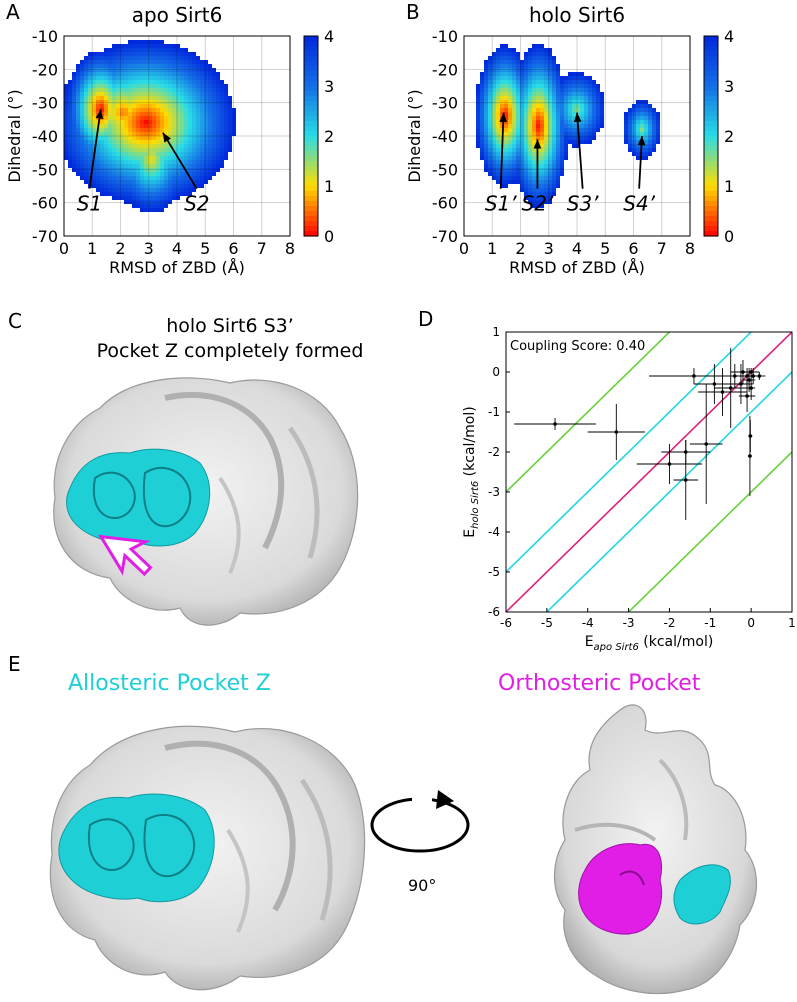  What do you see at coordinates (537, 144) in the screenshot?
I see `annotation-arrowhead` at bounding box center [537, 144].